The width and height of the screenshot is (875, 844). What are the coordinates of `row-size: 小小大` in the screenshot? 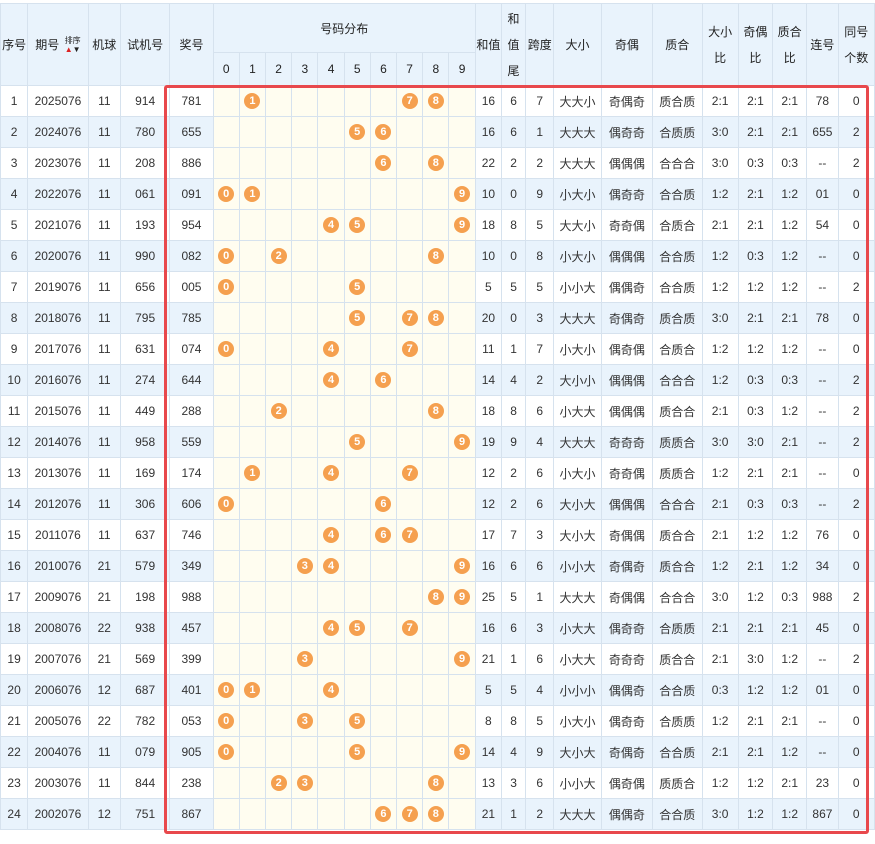 It's located at (577, 287).